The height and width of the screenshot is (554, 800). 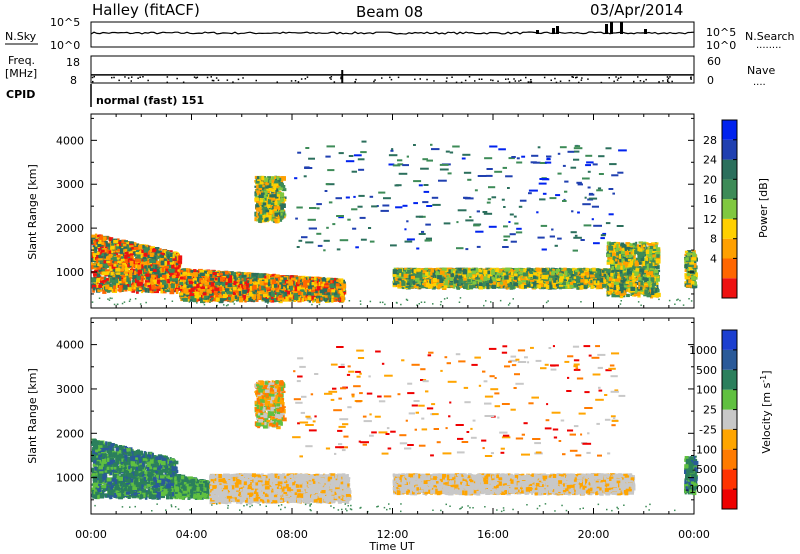 What do you see at coordinates (392, 76) in the screenshot?
I see `freq-trace` at bounding box center [392, 76].